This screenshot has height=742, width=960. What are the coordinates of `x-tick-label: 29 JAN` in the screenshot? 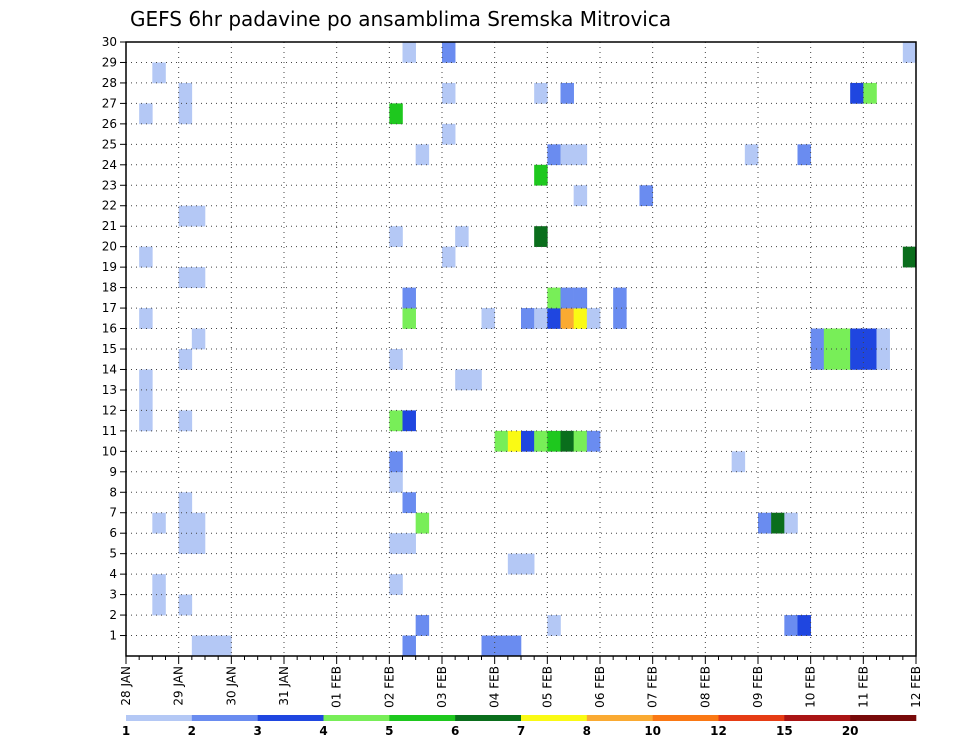 It's located at (179, 686).